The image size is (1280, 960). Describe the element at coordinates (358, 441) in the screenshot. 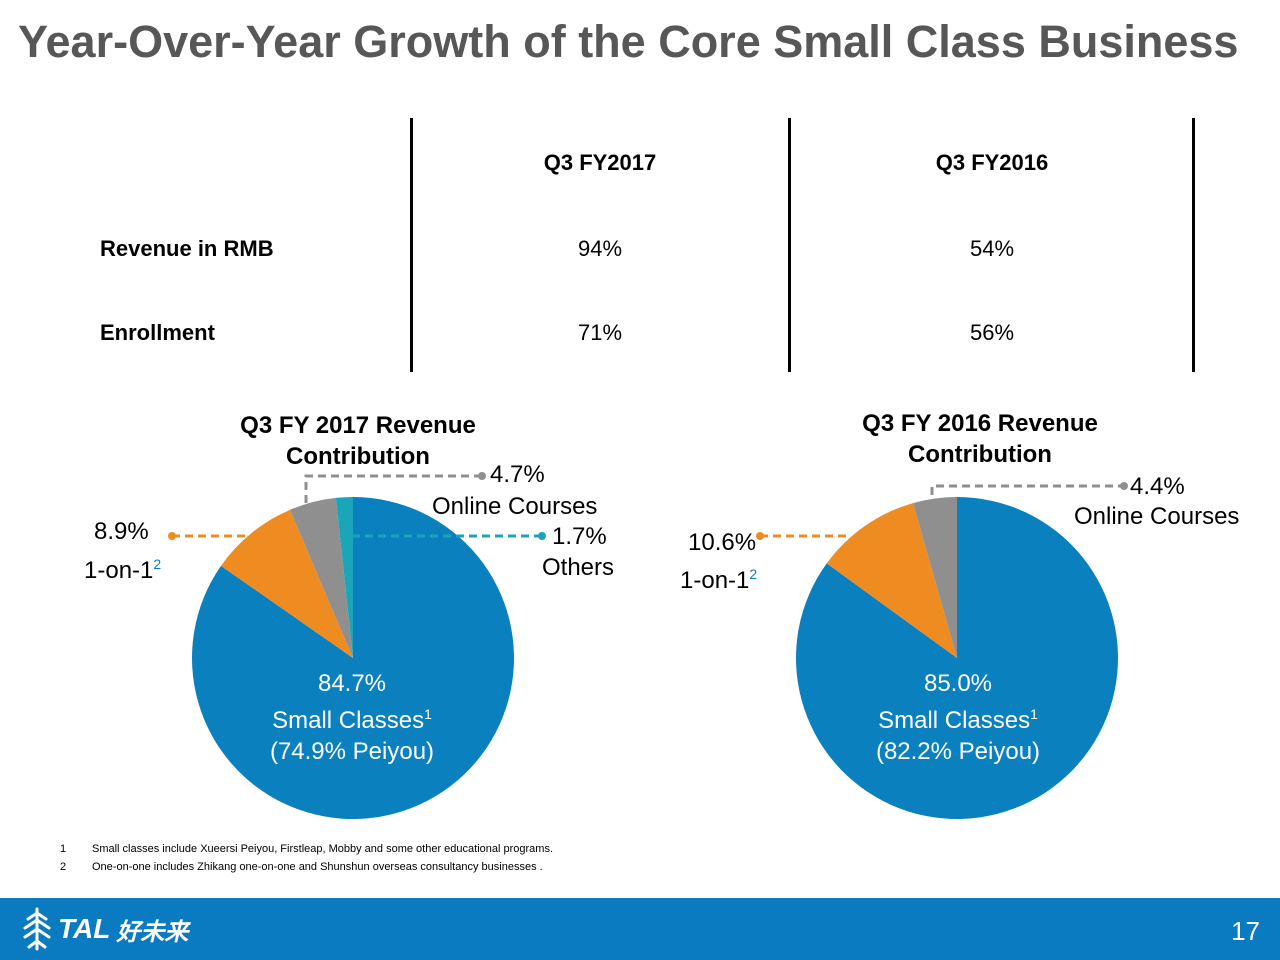

I see `pie-2017-title: Q3 FY 2017 Revenue Contribution` at that location.